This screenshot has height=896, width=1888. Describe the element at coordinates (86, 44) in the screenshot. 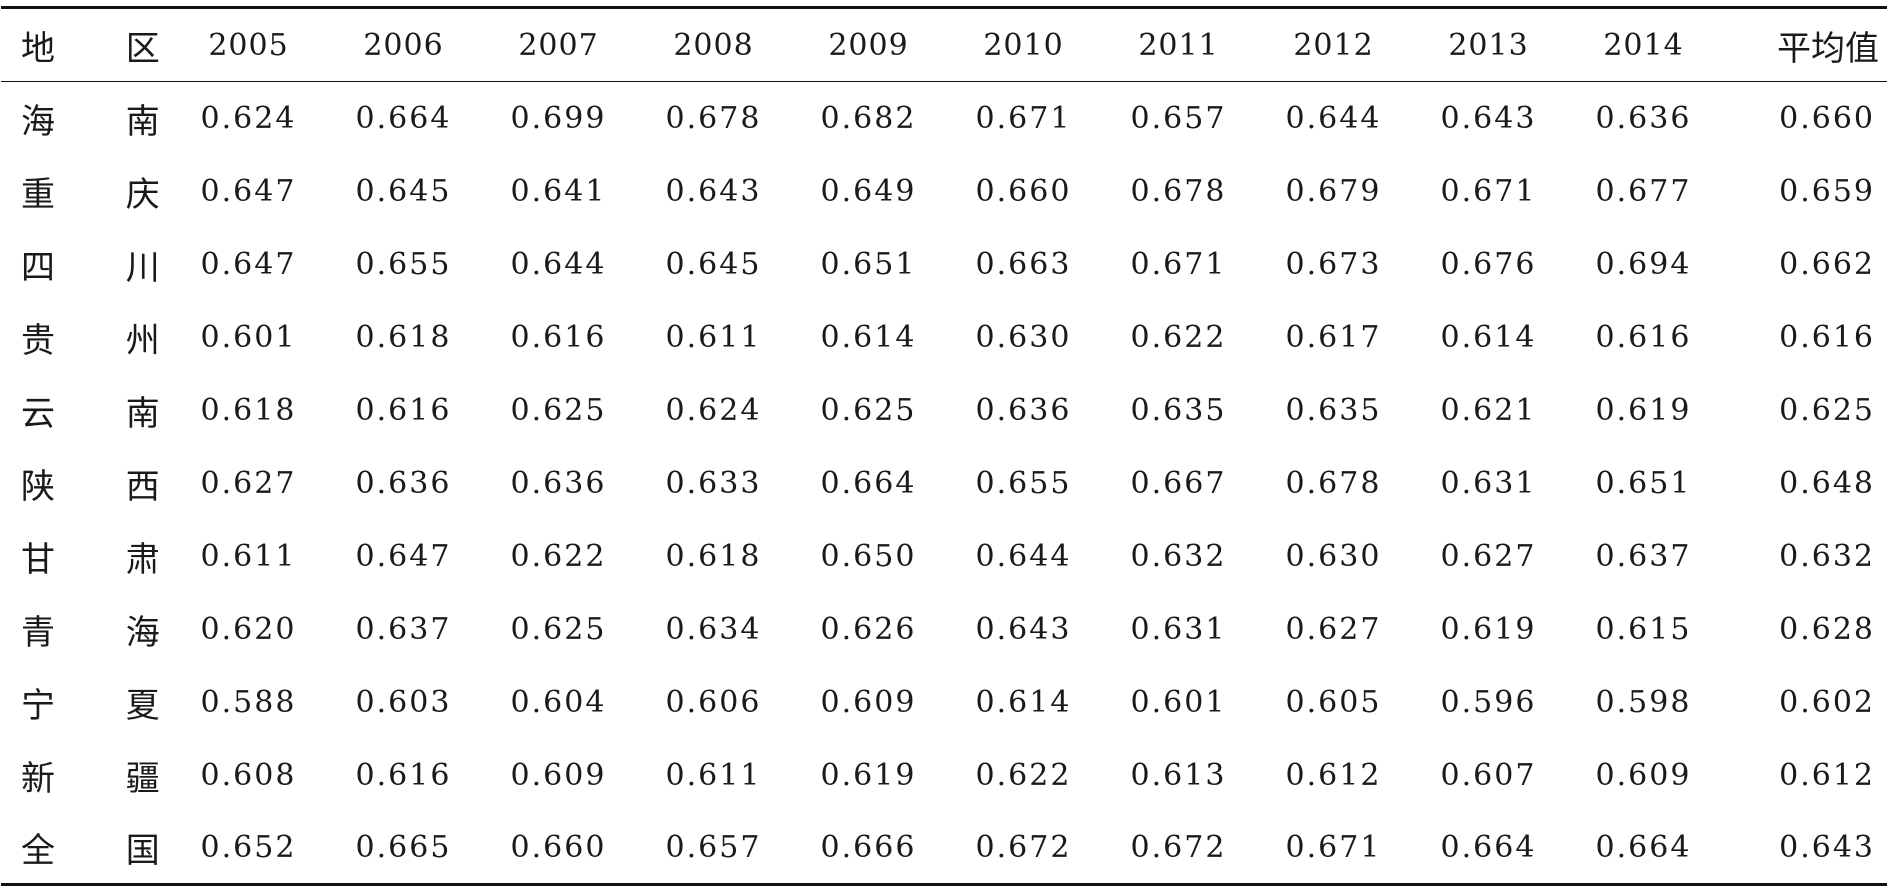

I see `column-header-region: 地 区` at that location.